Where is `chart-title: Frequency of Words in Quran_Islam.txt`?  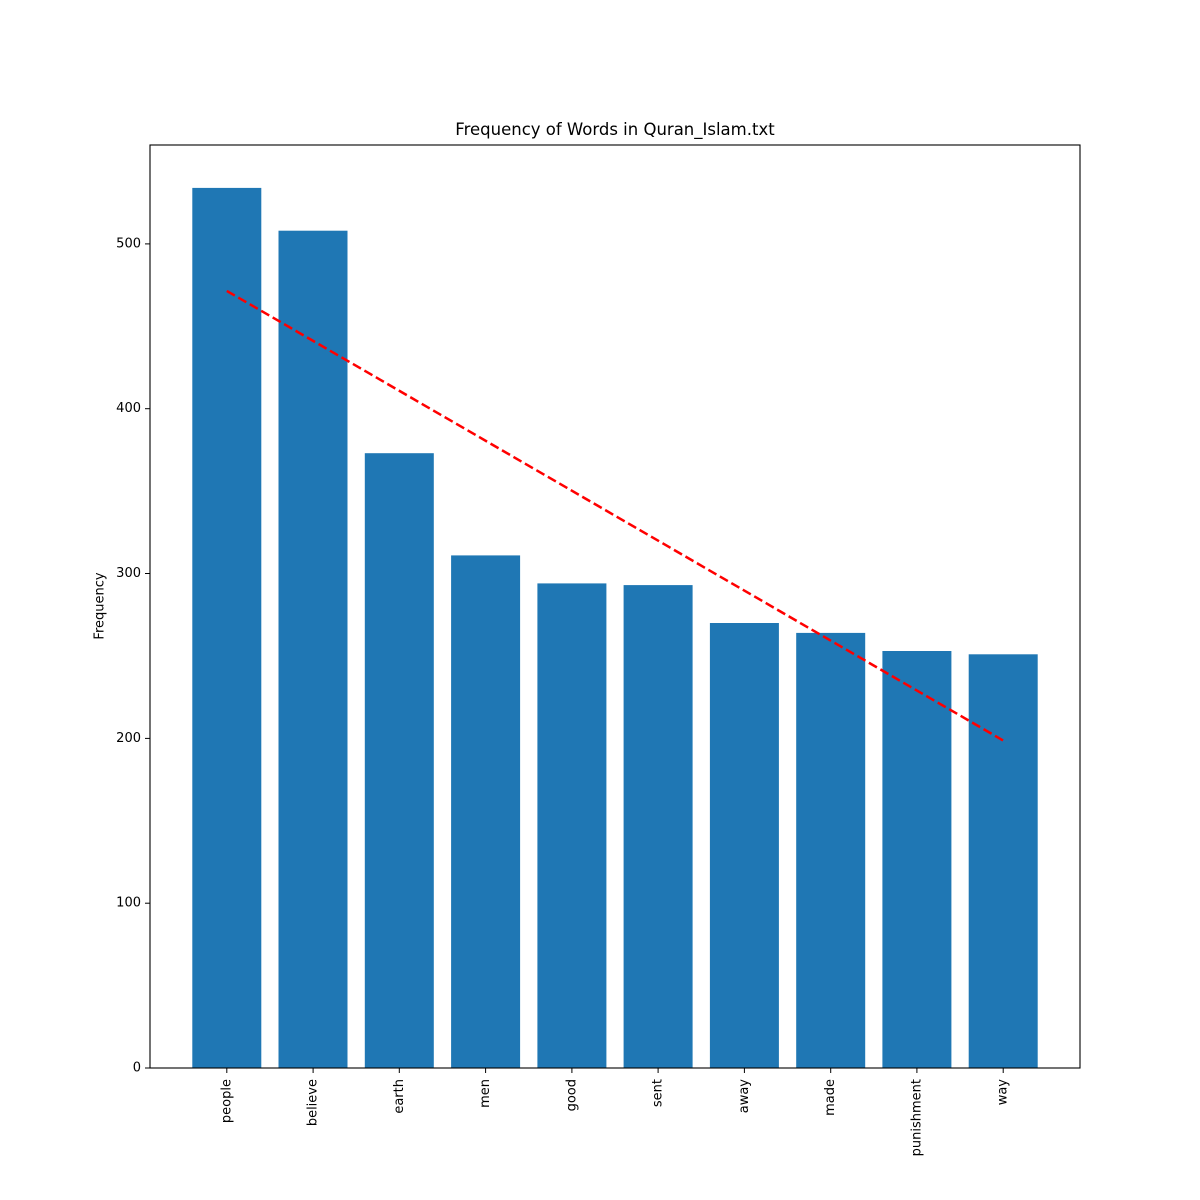
chart-title: Frequency of Words in Quran_Islam.txt is located at coordinates (615, 129).